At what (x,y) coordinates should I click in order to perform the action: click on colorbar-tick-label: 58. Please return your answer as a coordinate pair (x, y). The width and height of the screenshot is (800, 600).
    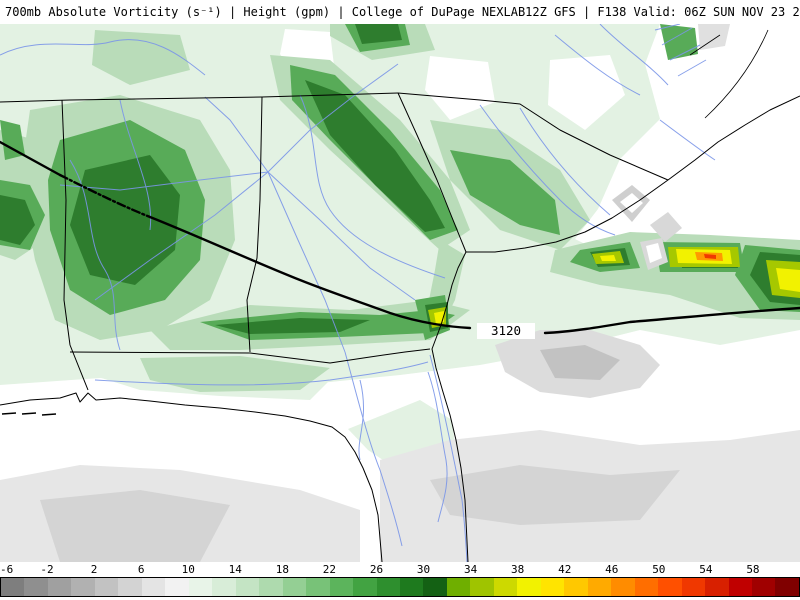
    Looking at the image, I should click on (753, 569).